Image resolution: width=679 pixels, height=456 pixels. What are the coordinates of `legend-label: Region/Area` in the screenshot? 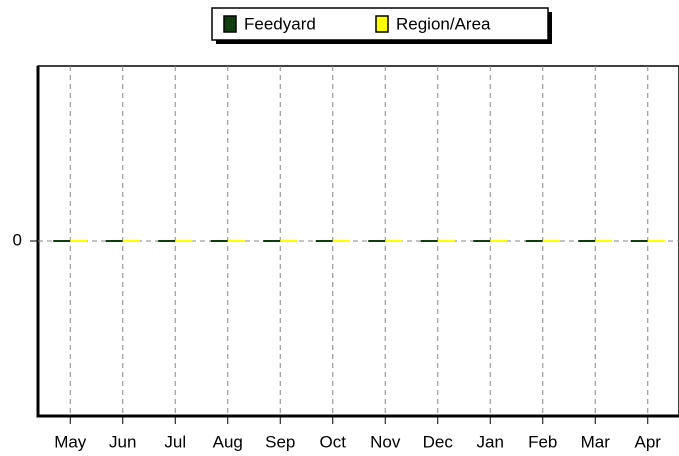 It's located at (443, 23).